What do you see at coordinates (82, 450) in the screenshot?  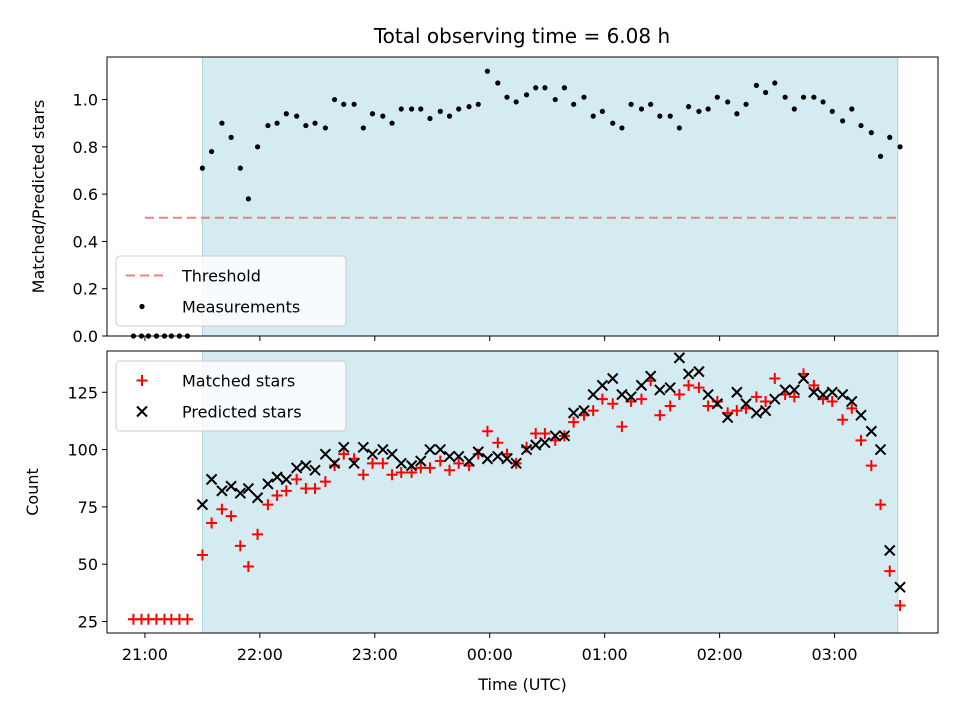 I see `y-tick-label: 100` at bounding box center [82, 450].